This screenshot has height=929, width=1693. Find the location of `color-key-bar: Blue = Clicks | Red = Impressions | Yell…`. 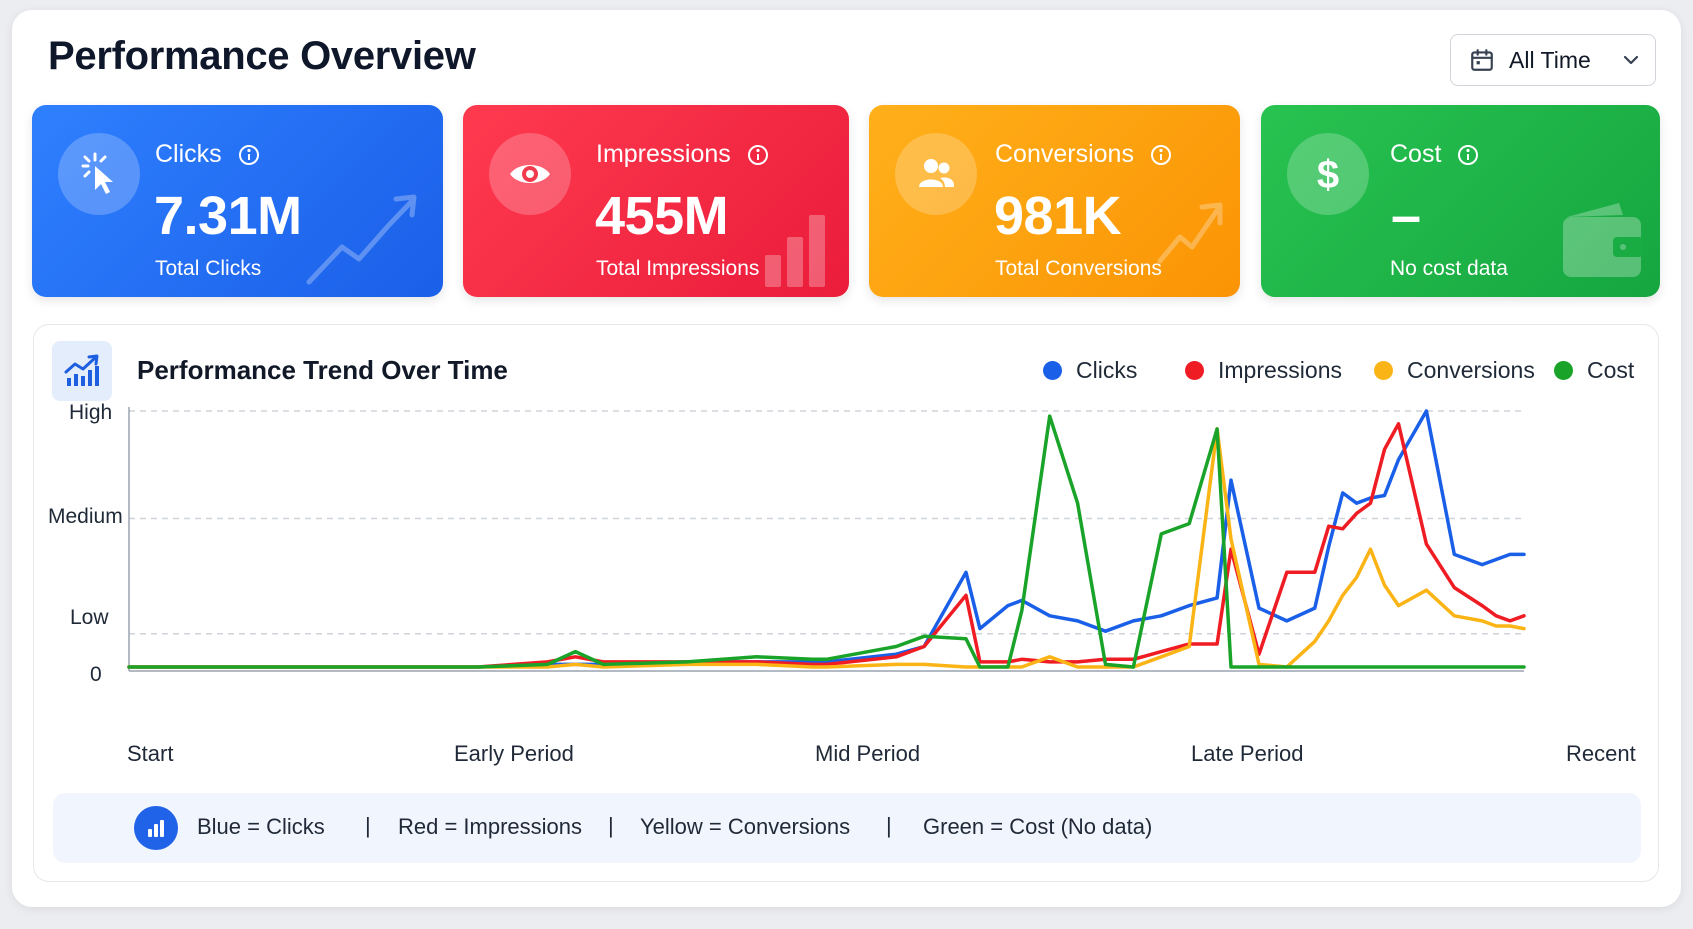

color-key-bar: Blue = Clicks | Red = Impressions | Yell… is located at coordinates (847, 828).